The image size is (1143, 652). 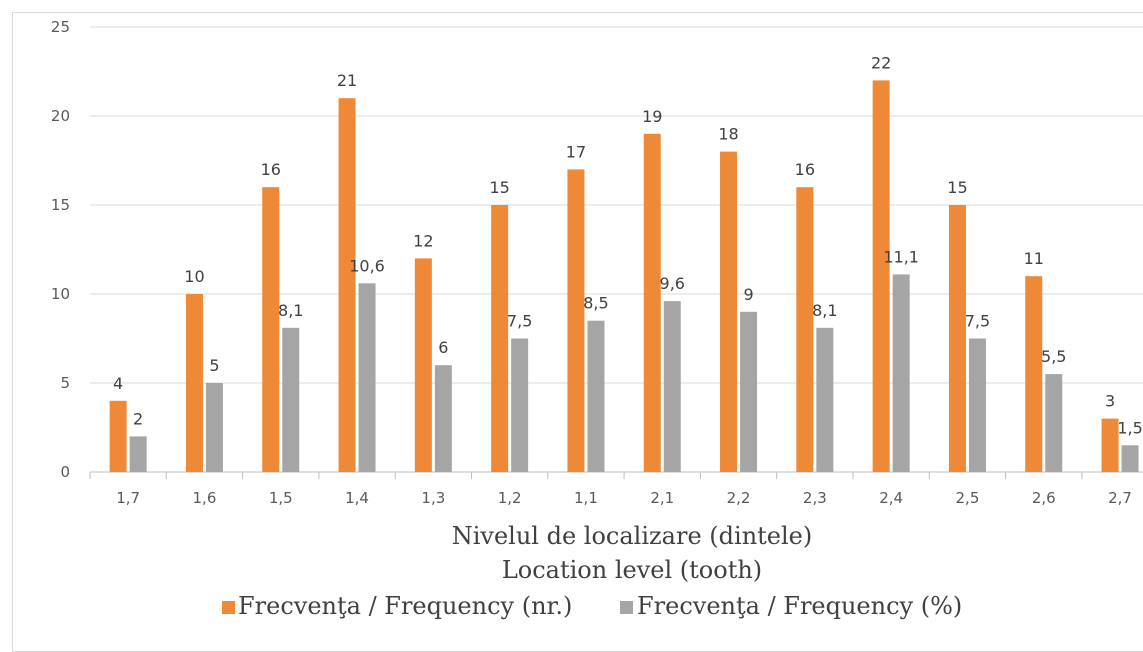 I want to click on data-label-frequency-pct: 10,6, so click(x=367, y=265).